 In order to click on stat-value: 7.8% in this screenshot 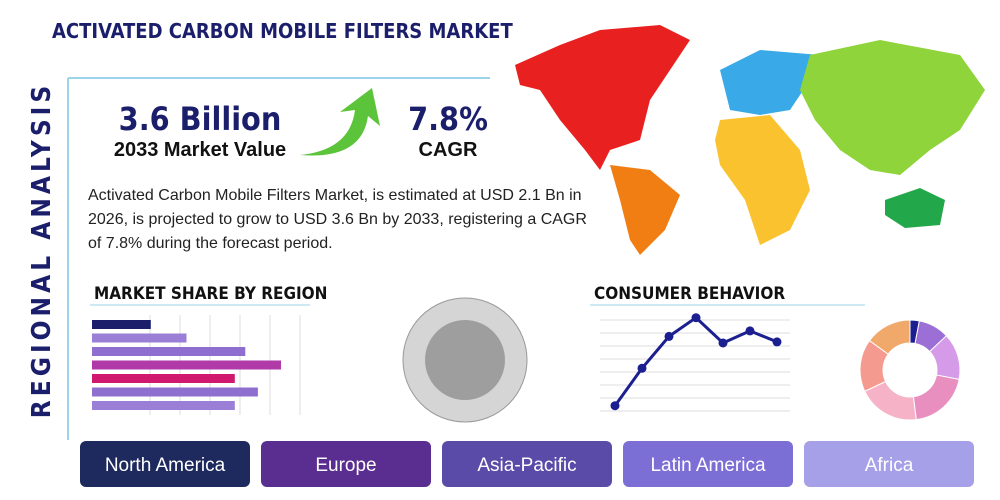, I will do `click(448, 119)`.